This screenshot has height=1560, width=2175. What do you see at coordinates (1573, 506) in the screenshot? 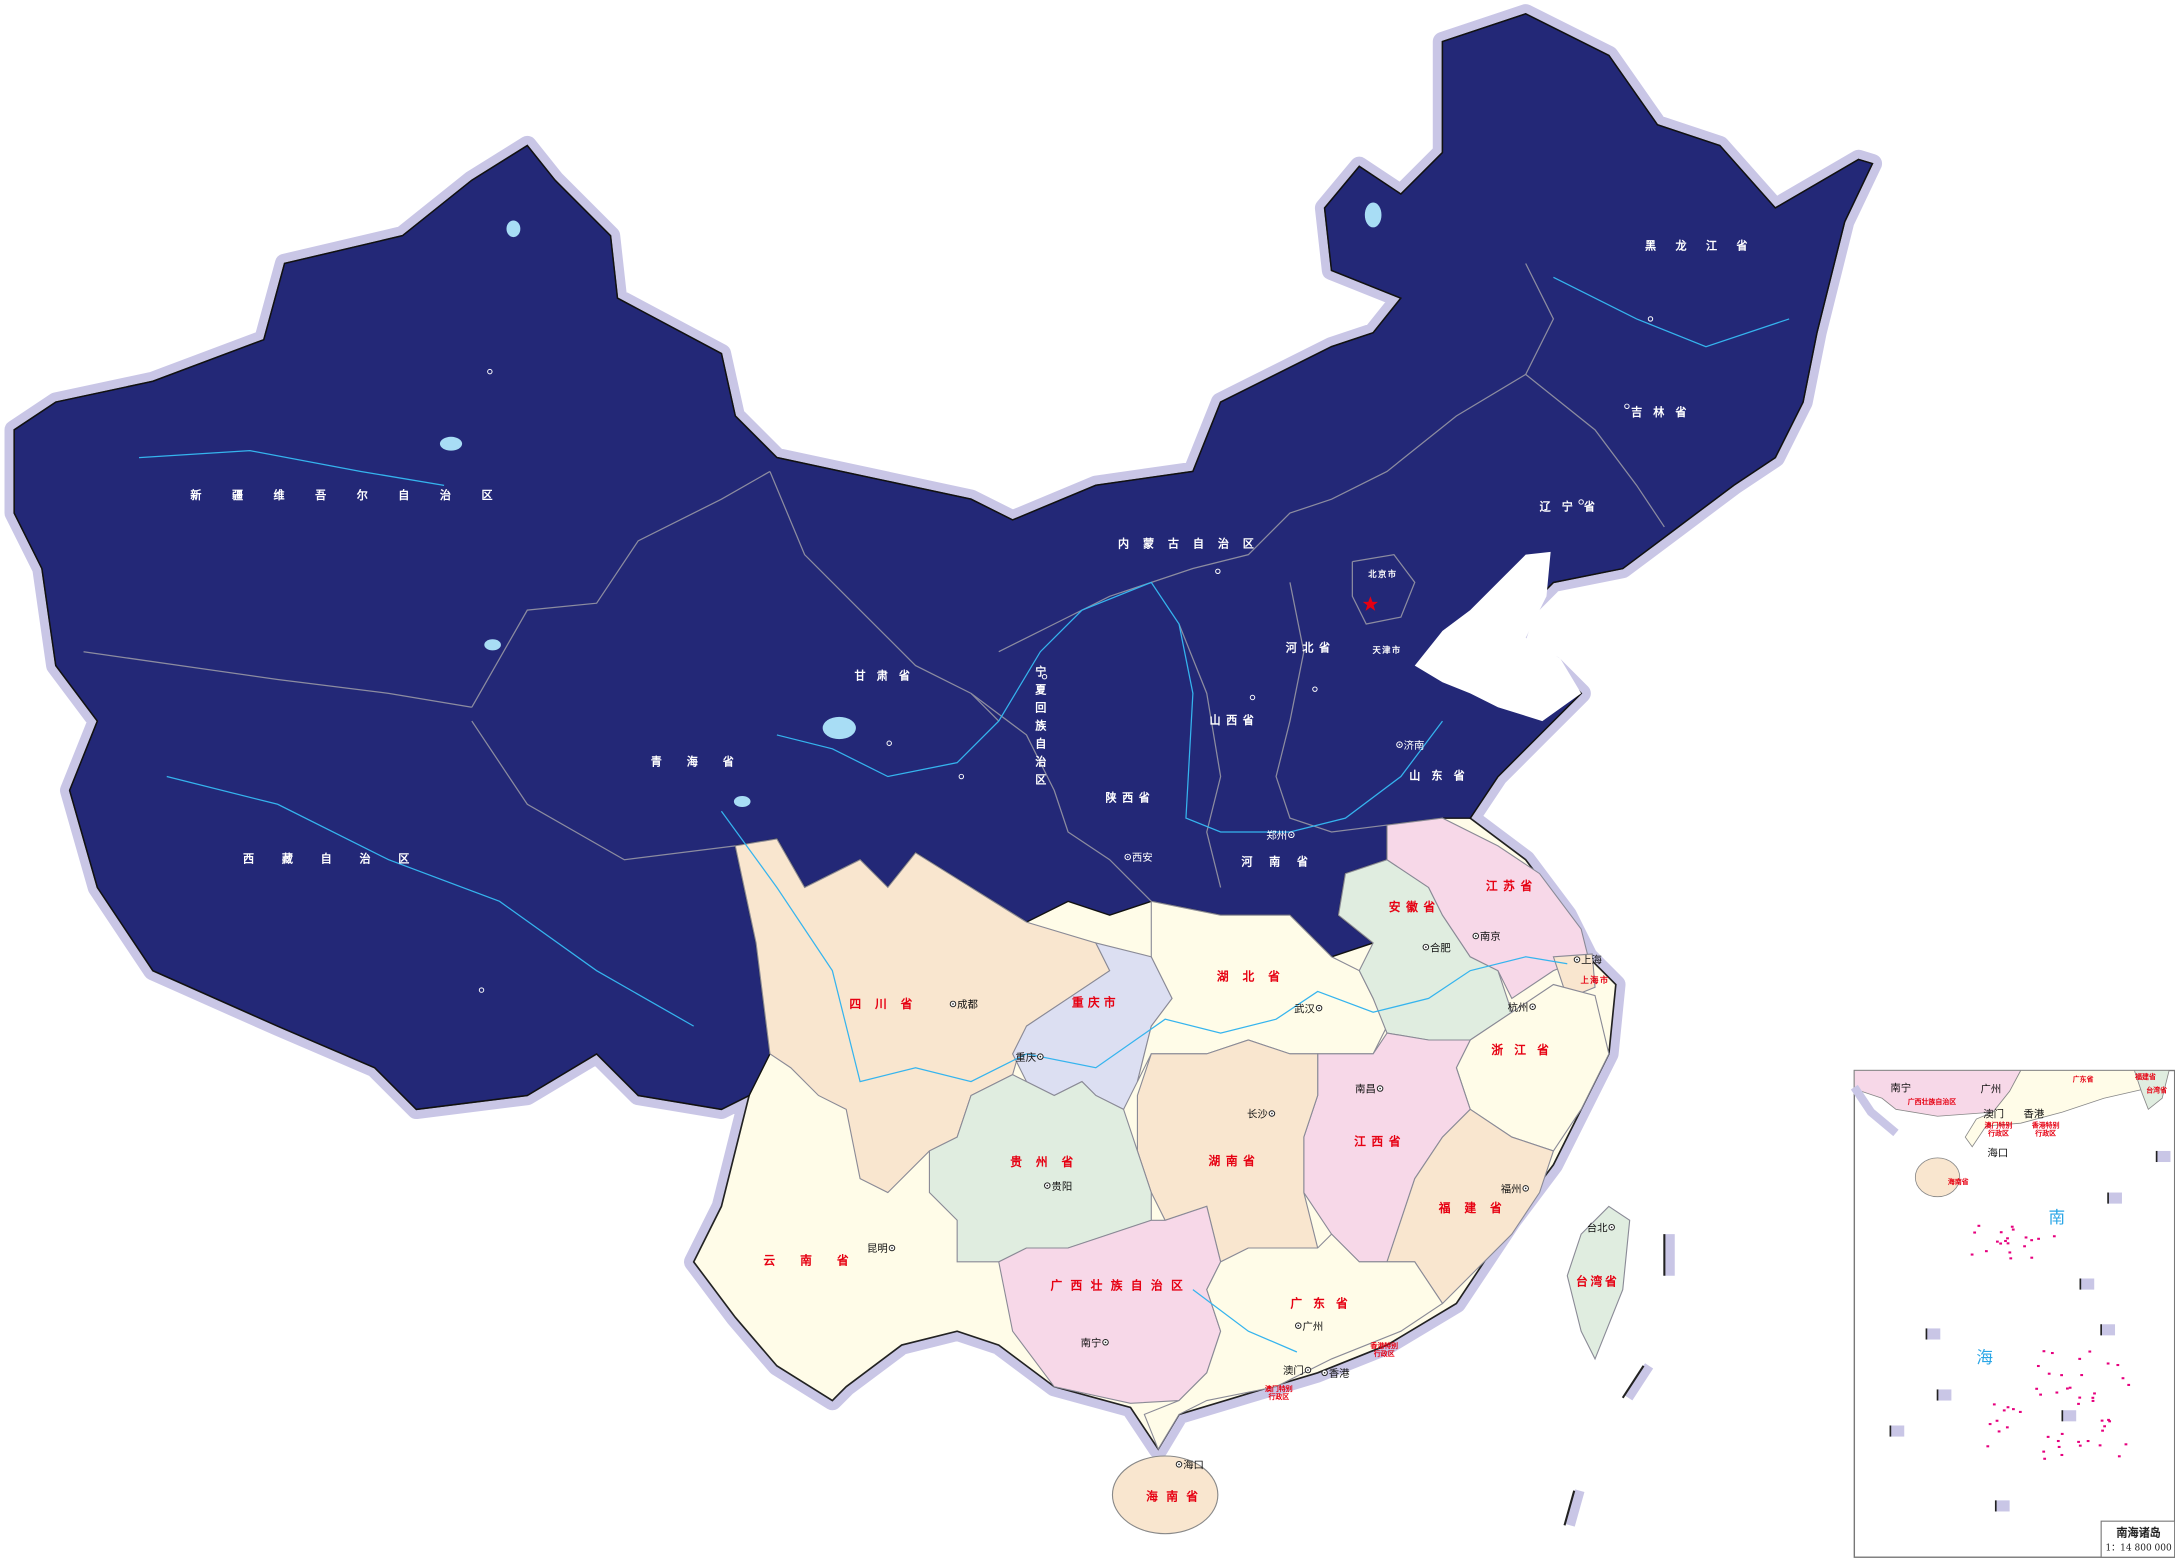
I see `province-label-dark: 辽宁省` at bounding box center [1573, 506].